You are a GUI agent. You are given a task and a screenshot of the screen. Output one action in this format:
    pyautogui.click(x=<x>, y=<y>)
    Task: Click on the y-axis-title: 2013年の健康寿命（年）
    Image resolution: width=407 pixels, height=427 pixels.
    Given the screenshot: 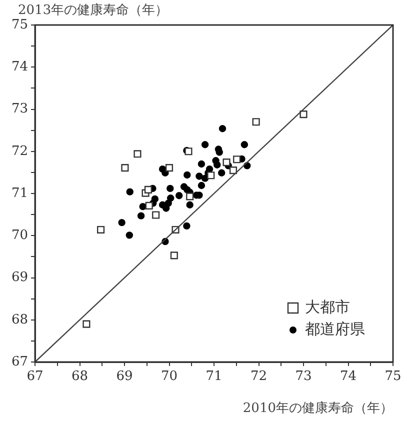 What is the action you would take?
    pyautogui.click(x=93, y=10)
    